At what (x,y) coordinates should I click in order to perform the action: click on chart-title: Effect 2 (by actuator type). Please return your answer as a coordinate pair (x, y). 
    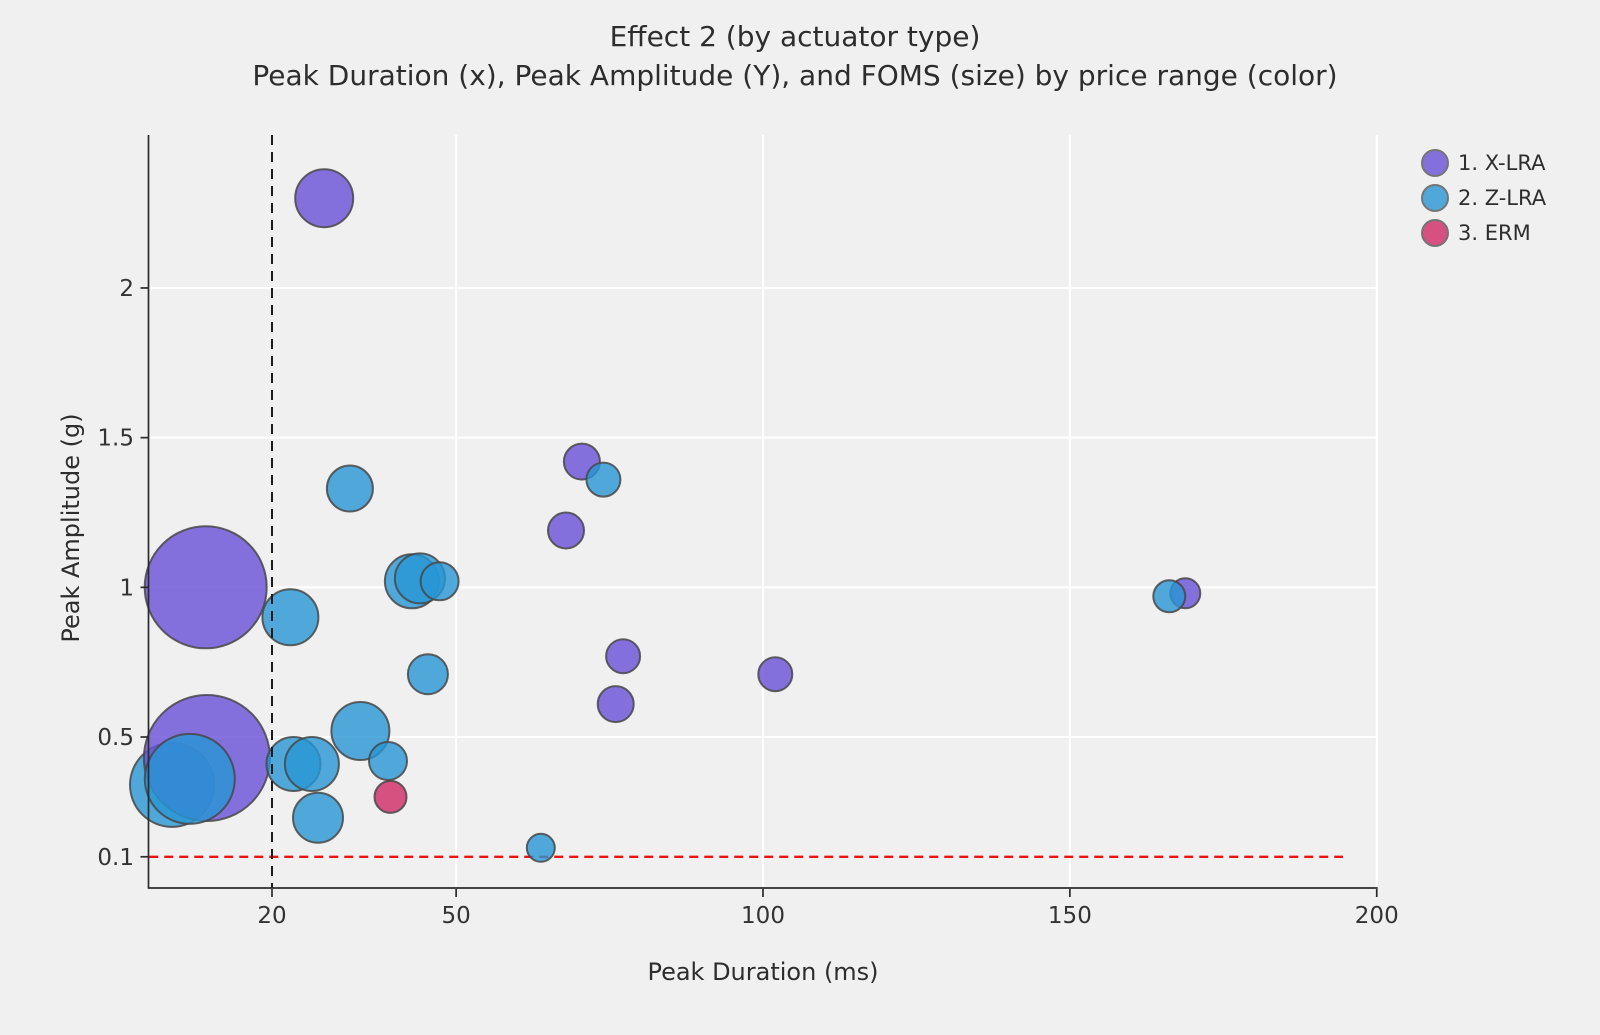
    Looking at the image, I should click on (795, 36).